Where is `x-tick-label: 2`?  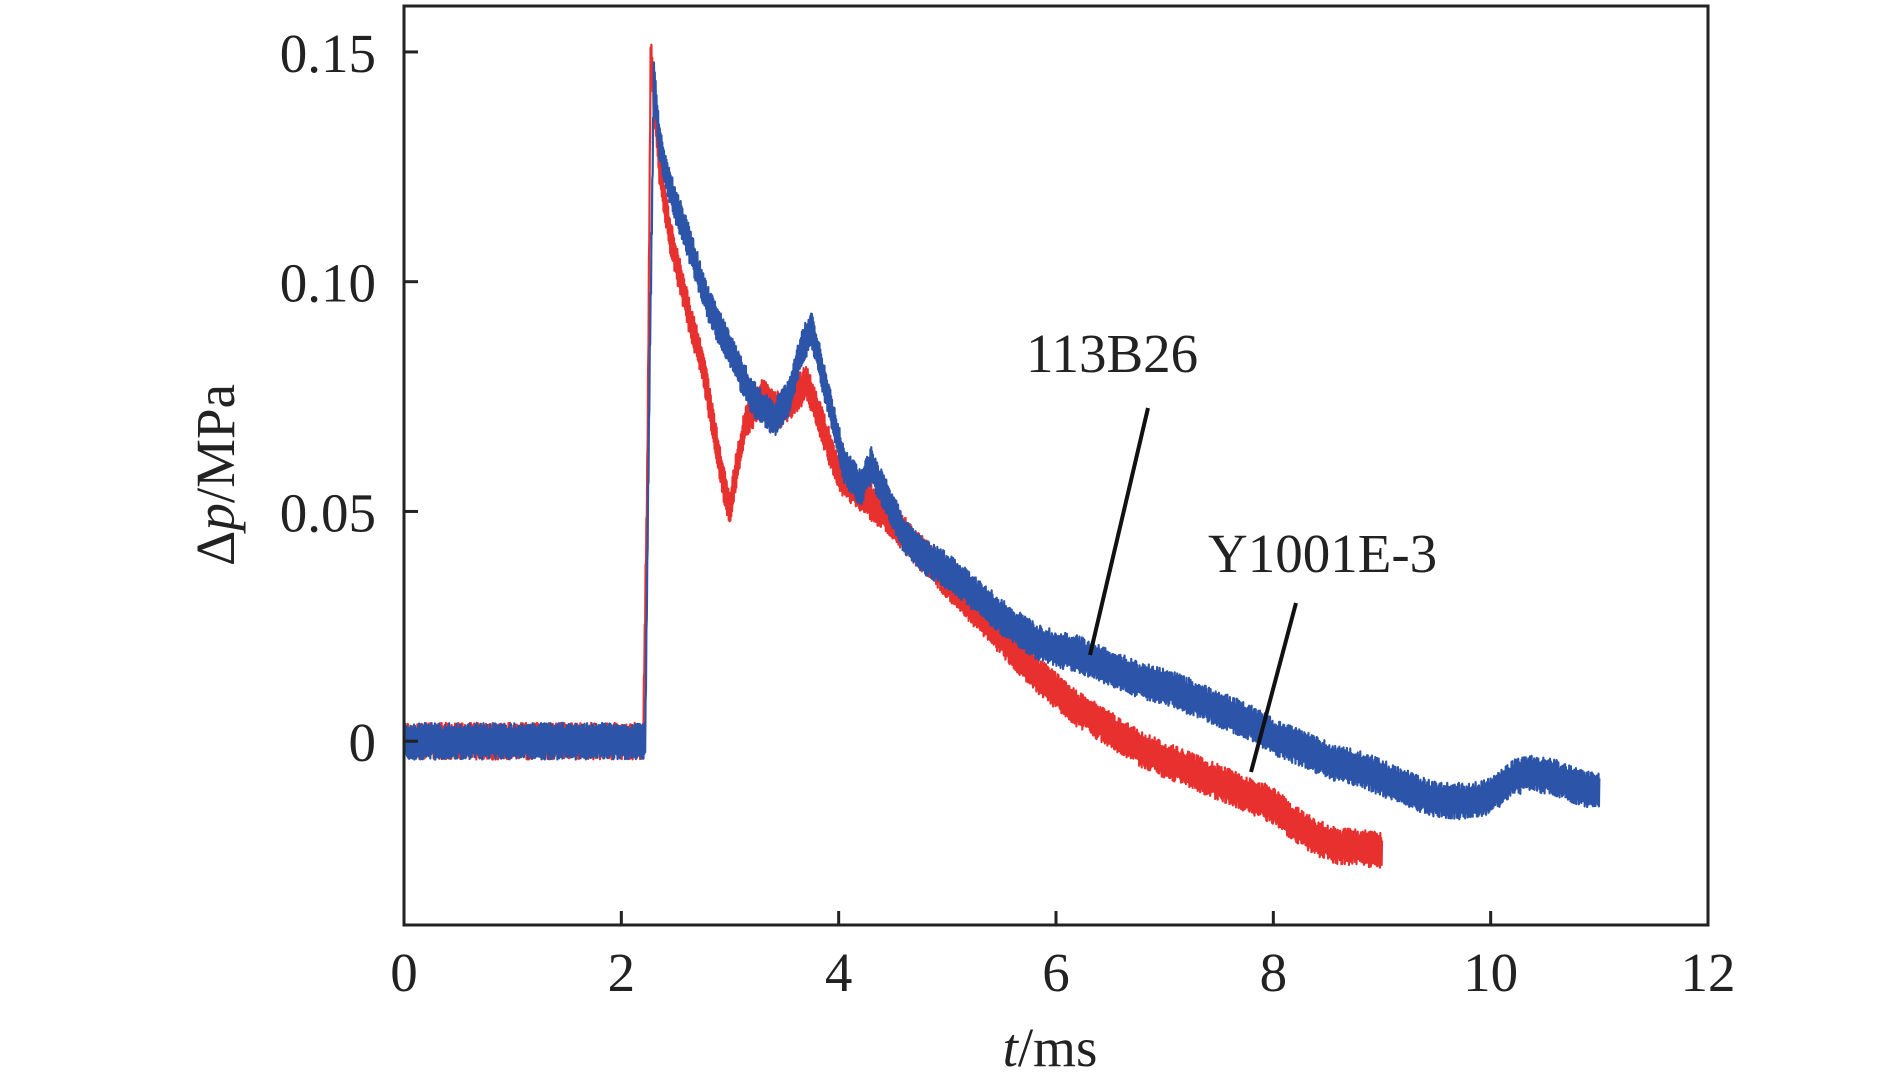
x-tick-label: 2 is located at coordinates (622, 972).